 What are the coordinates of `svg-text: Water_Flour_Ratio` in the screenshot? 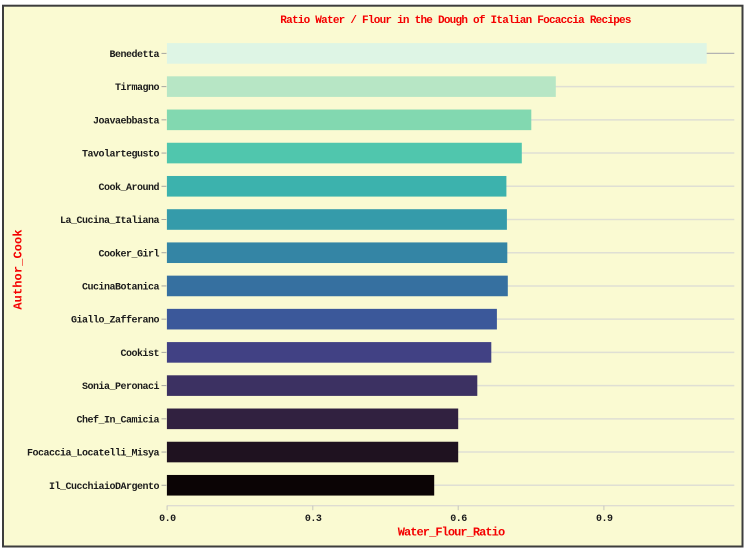 It's located at (451, 532).